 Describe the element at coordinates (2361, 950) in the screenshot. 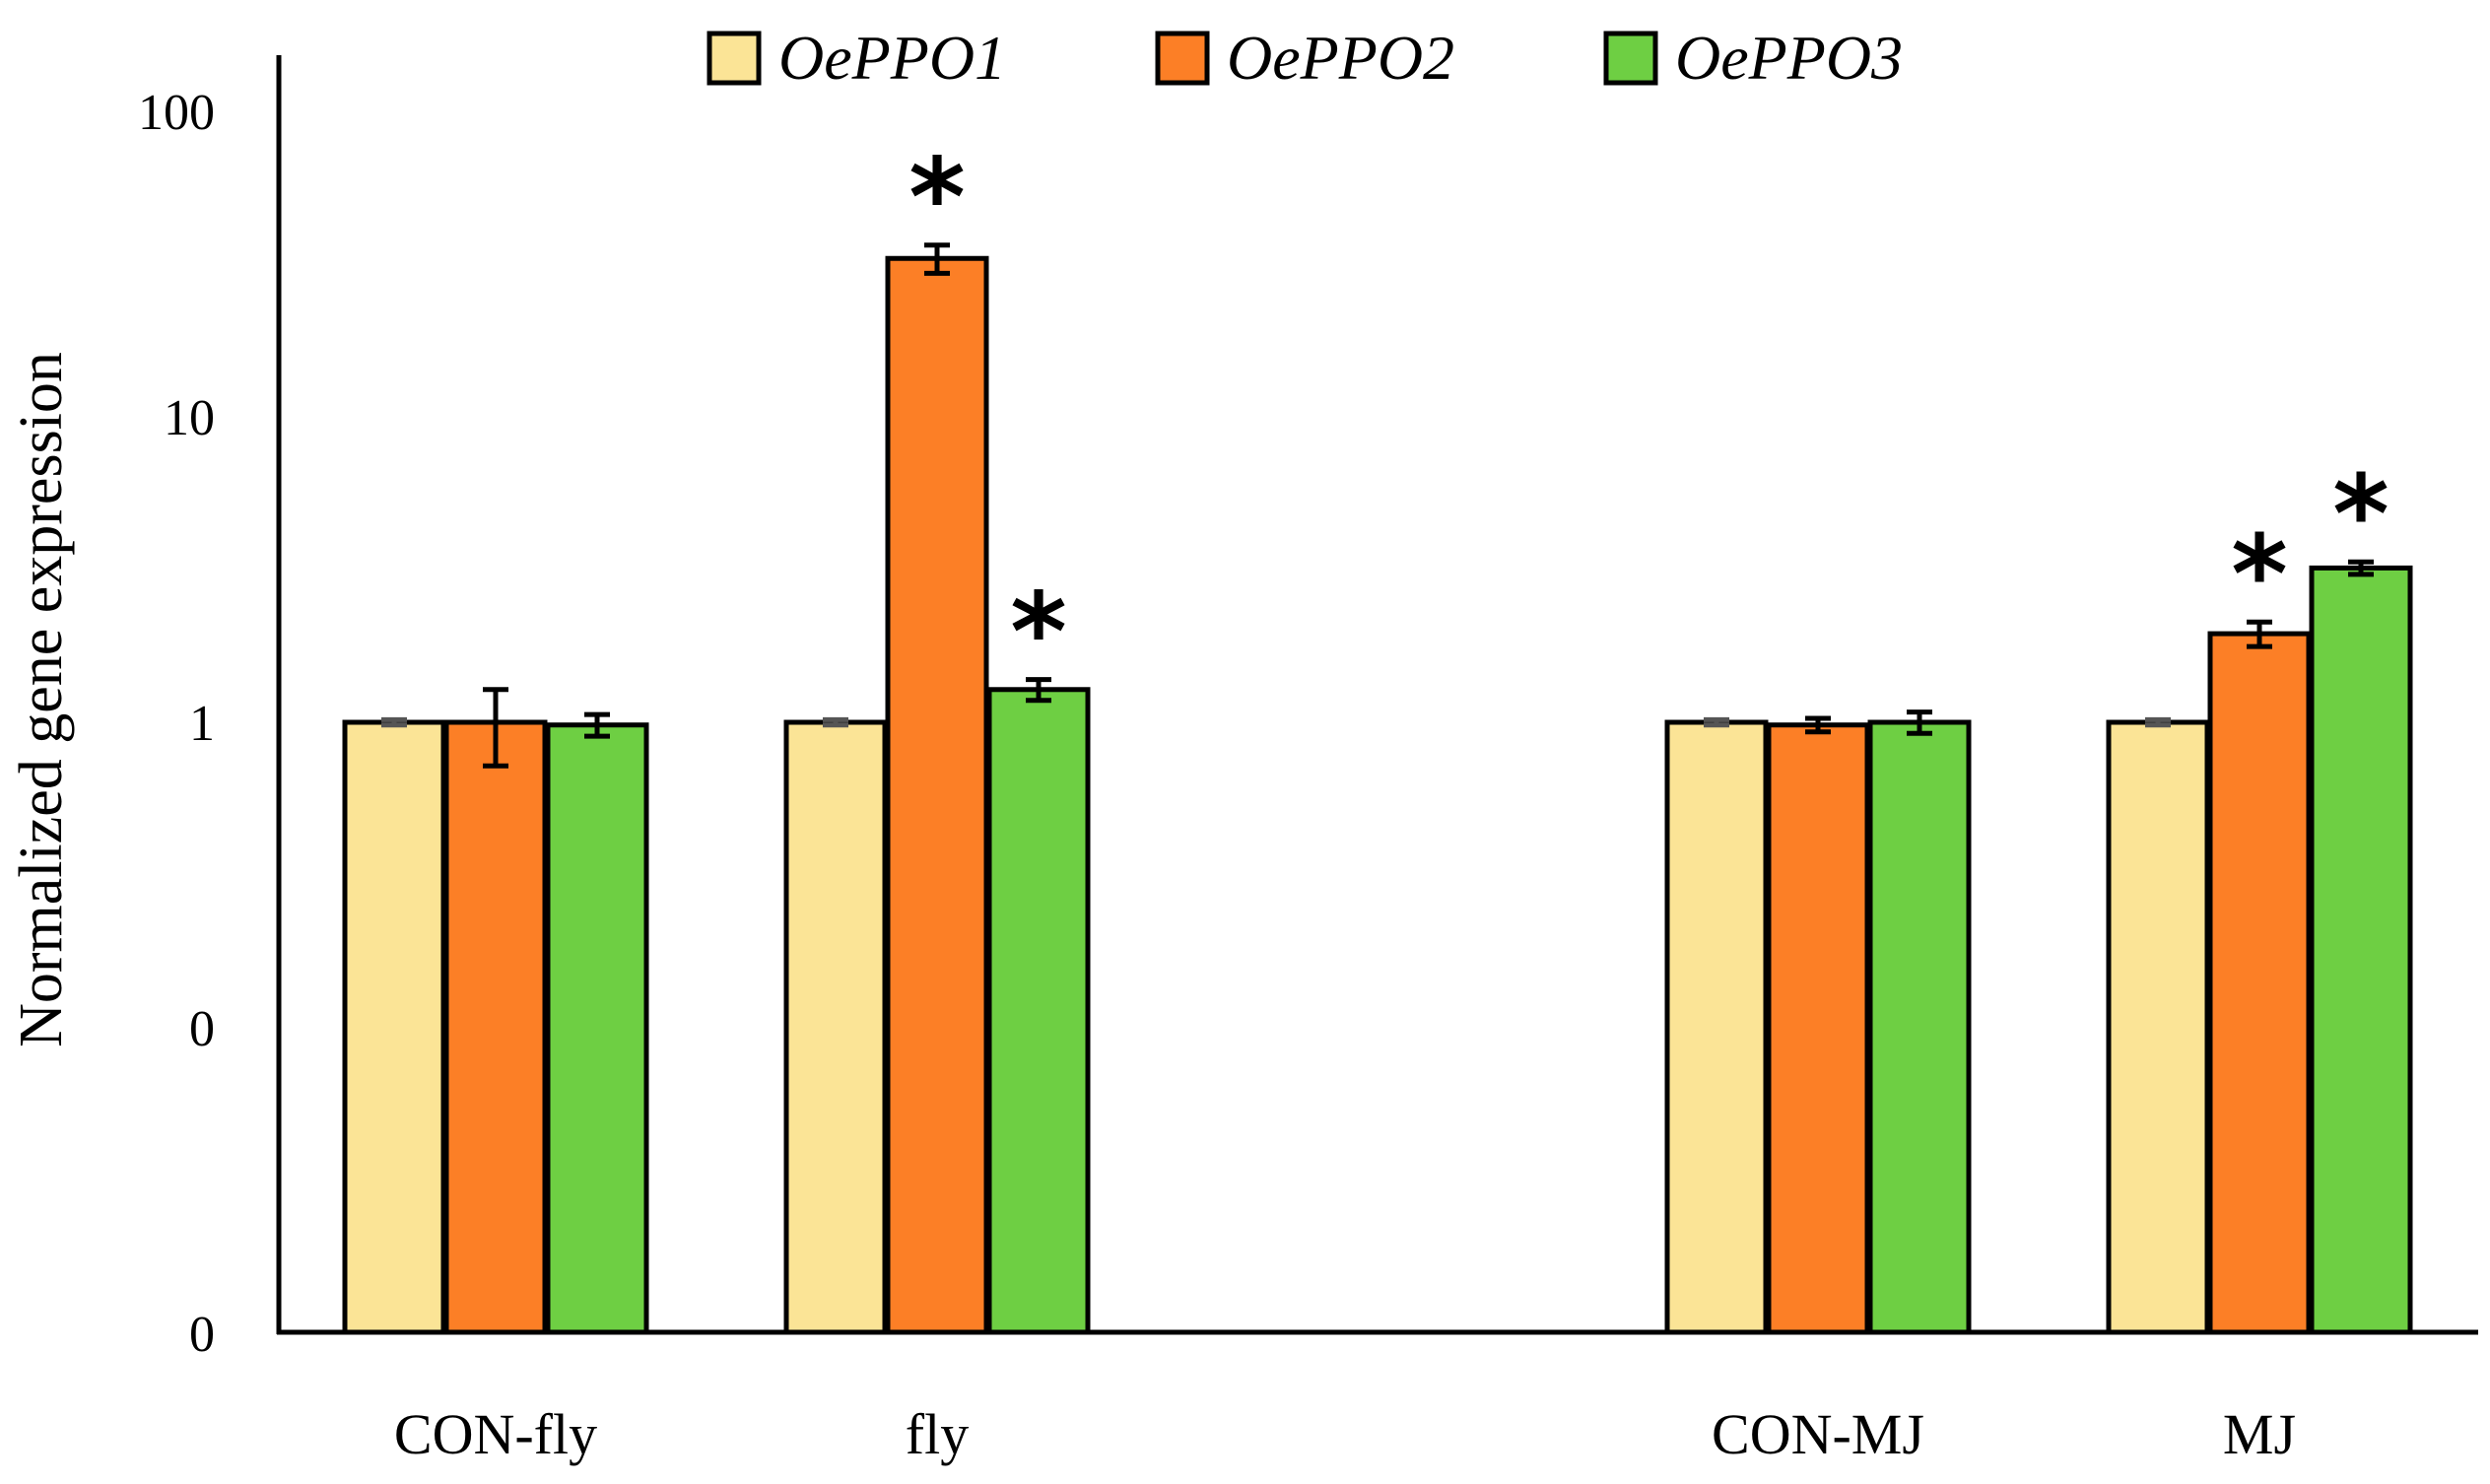

I see `bar-oeppo3-mj` at that location.